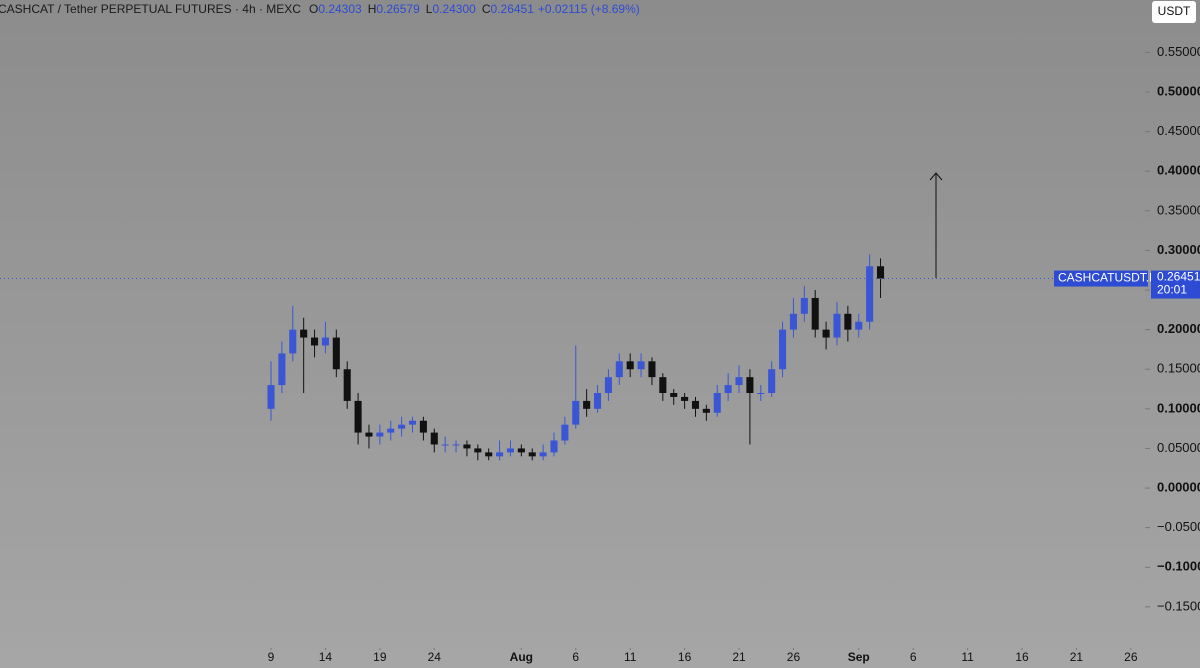  I want to click on x-tick-label: 24, so click(435, 657).